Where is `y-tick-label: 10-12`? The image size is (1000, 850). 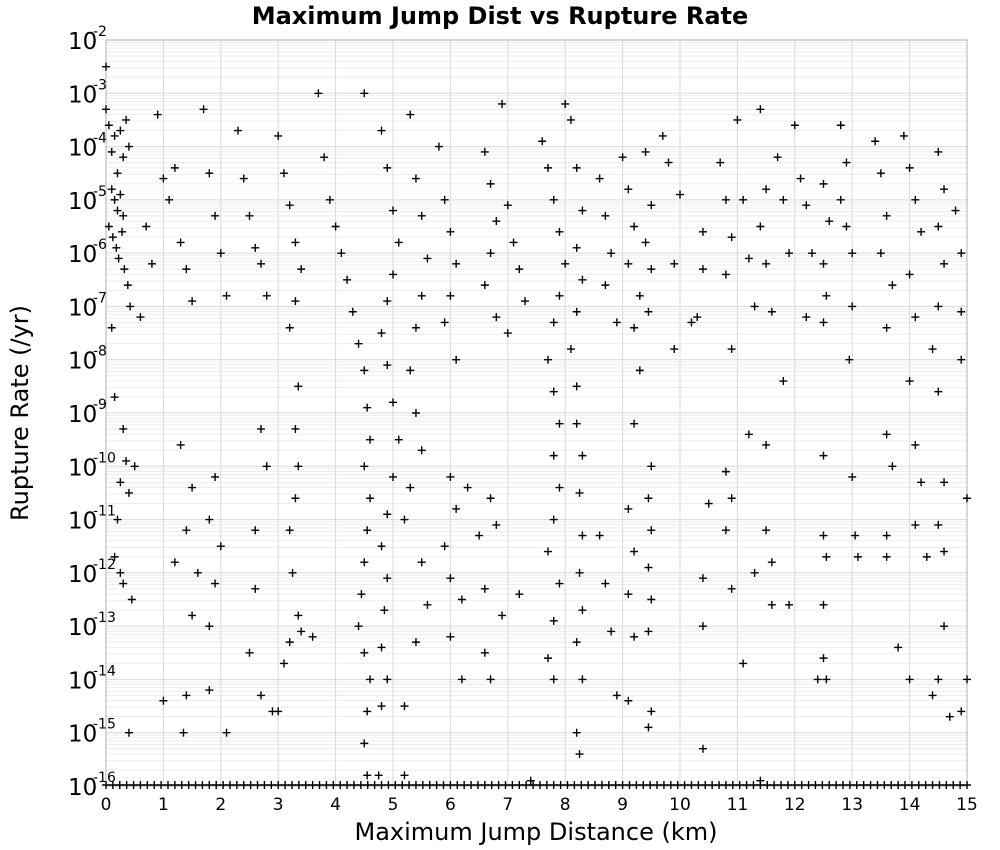 y-tick-label: 10-12 is located at coordinates (92, 572).